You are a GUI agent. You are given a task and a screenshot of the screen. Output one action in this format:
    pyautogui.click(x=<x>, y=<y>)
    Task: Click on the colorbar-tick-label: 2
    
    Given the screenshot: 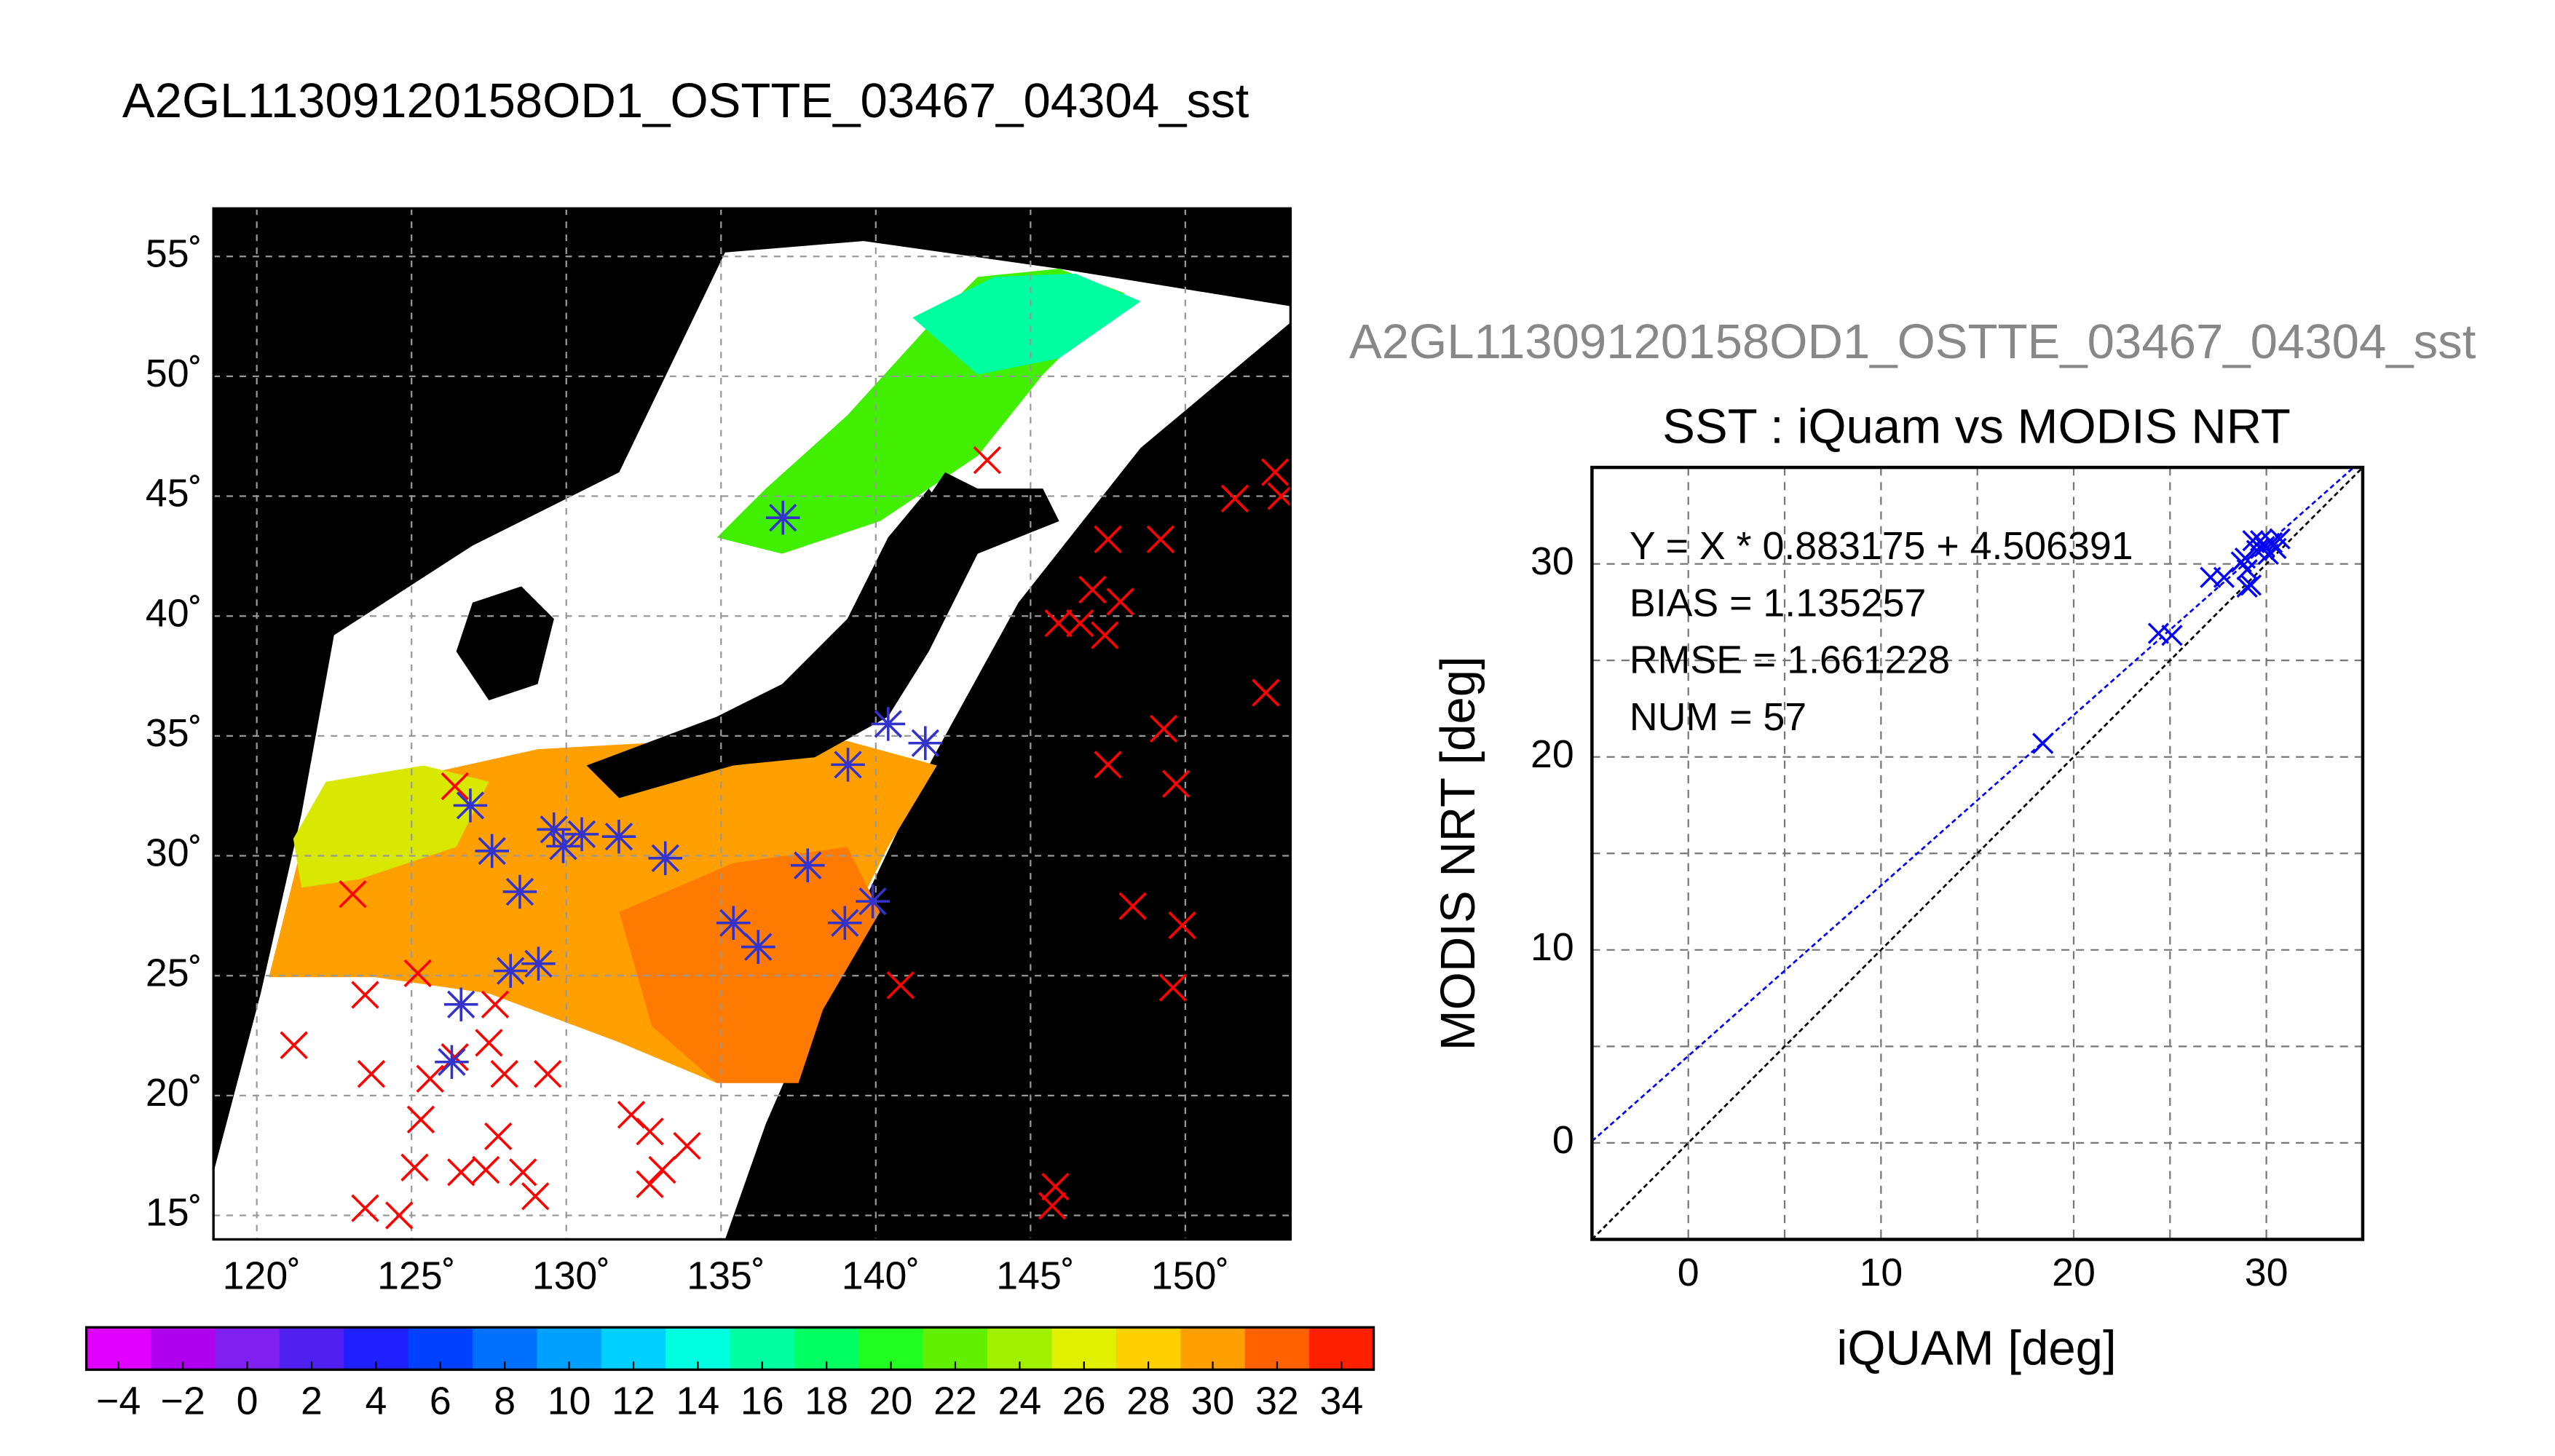 What is the action you would take?
    pyautogui.click(x=312, y=1401)
    